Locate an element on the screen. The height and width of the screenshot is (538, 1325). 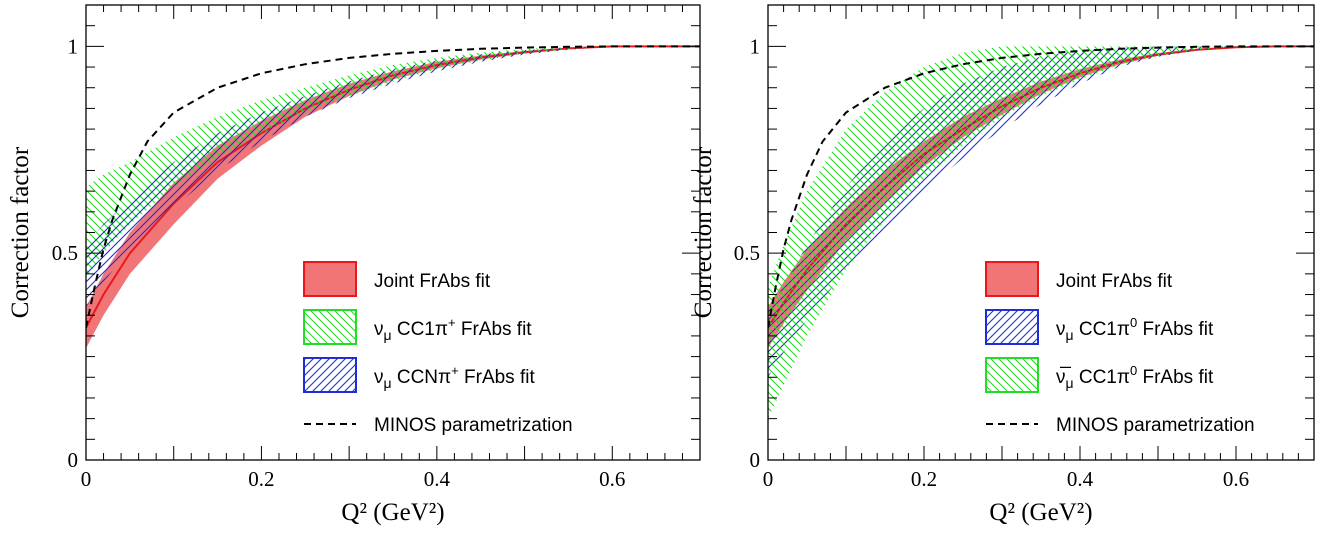
legend-item: νμ CC1π0 FrAbs fit is located at coordinates (1099, 327).